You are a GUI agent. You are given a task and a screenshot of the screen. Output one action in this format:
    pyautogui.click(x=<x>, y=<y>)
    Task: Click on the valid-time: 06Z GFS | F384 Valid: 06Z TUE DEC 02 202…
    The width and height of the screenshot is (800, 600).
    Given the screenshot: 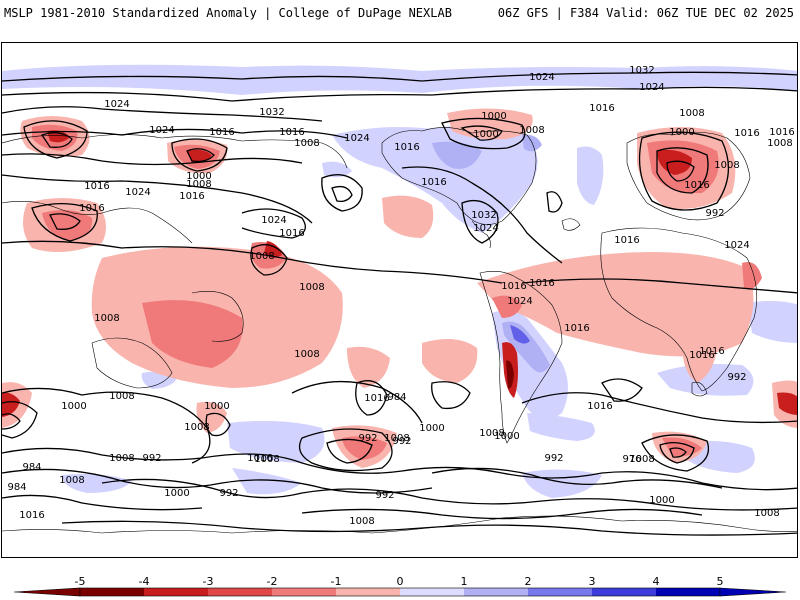 What is the action you would take?
    pyautogui.click(x=645, y=13)
    